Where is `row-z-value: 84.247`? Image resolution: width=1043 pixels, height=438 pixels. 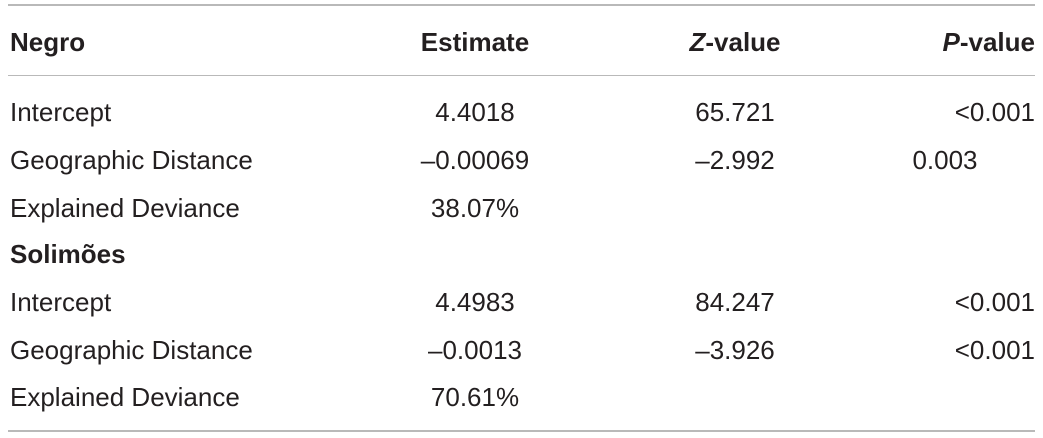 row-z-value: 84.247 is located at coordinates (735, 302).